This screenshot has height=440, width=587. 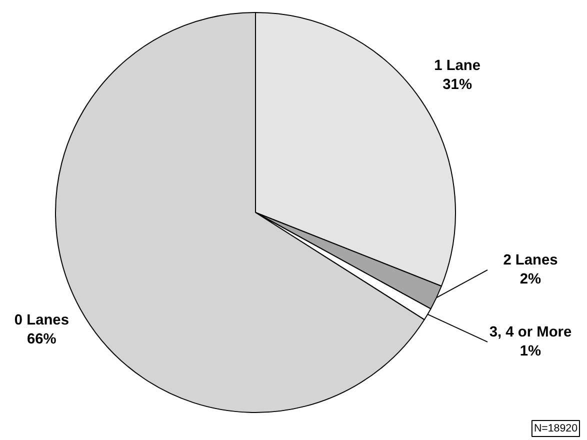 What do you see at coordinates (556, 428) in the screenshot?
I see `text: N=18920` at bounding box center [556, 428].